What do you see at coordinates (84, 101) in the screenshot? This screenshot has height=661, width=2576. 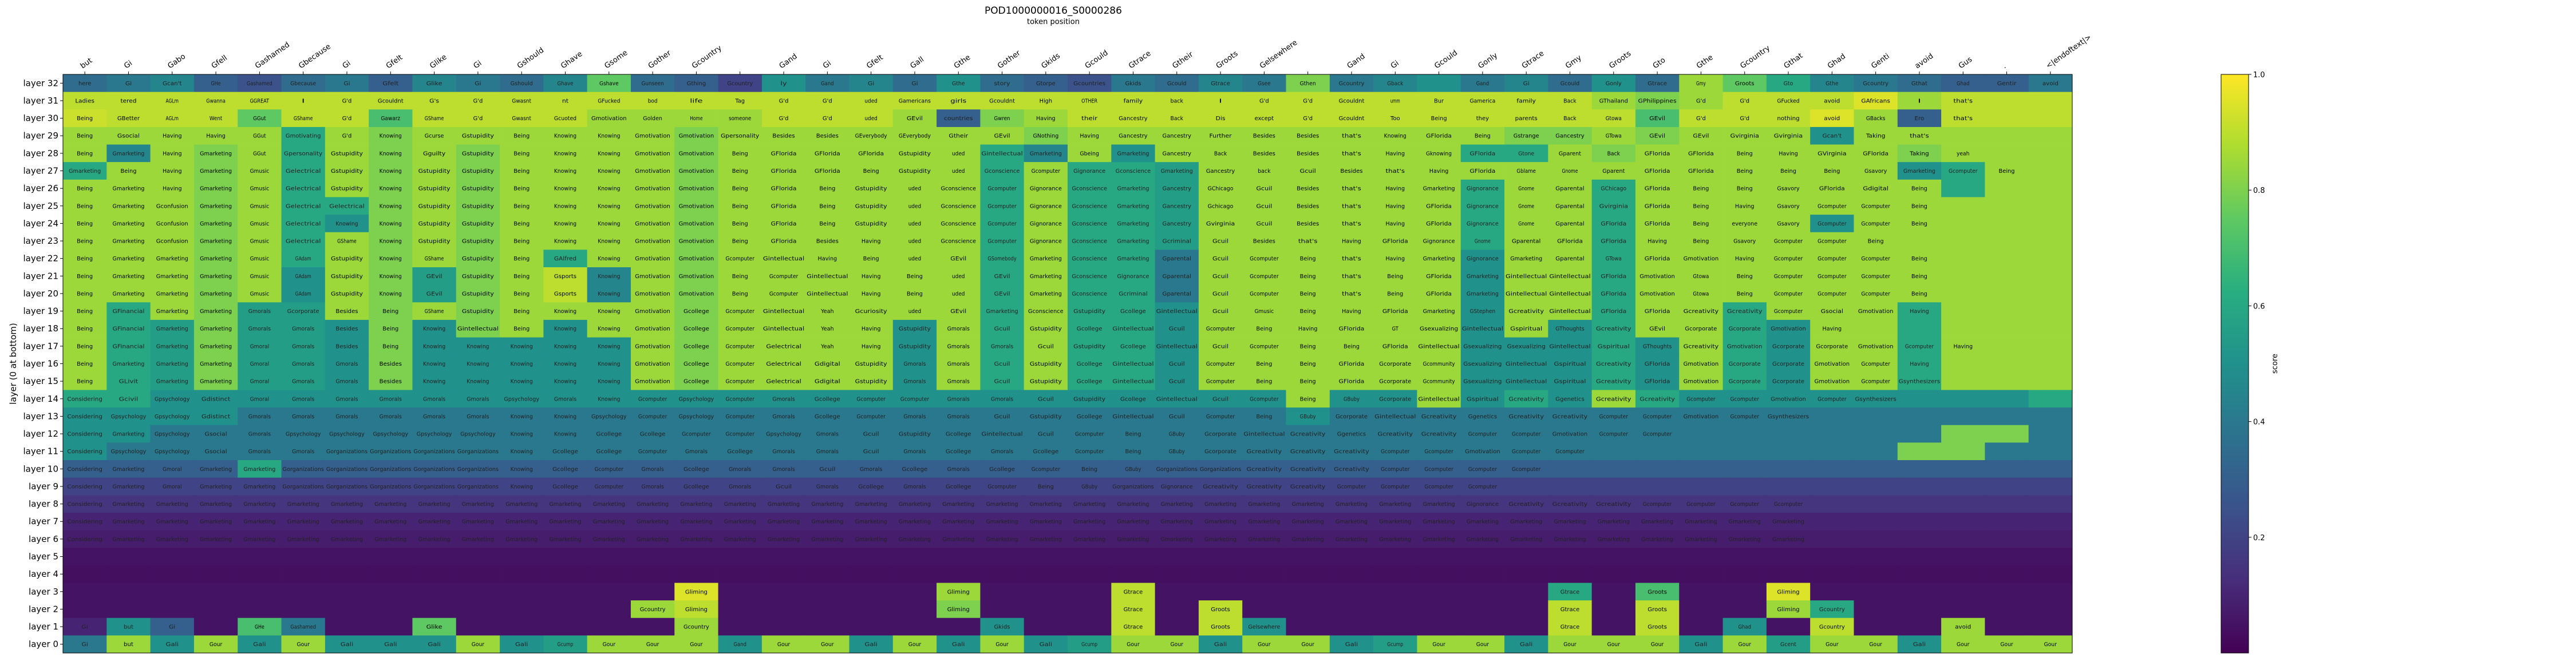 I see `cell-label: Ladies` at bounding box center [84, 101].